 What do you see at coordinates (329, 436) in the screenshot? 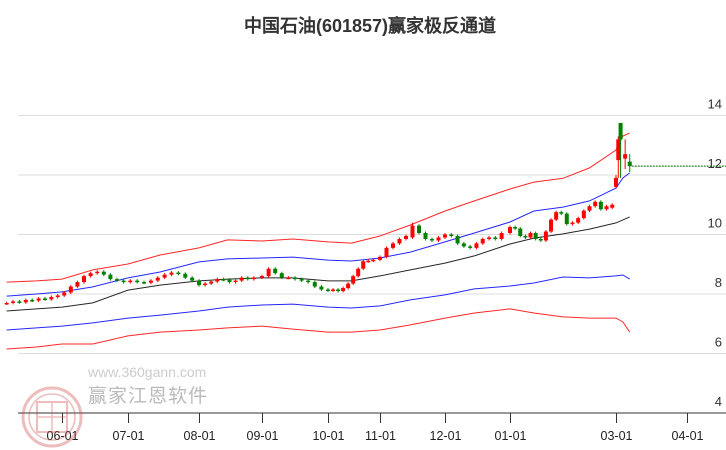
I see `x-tick-label: 10-01` at bounding box center [329, 436].